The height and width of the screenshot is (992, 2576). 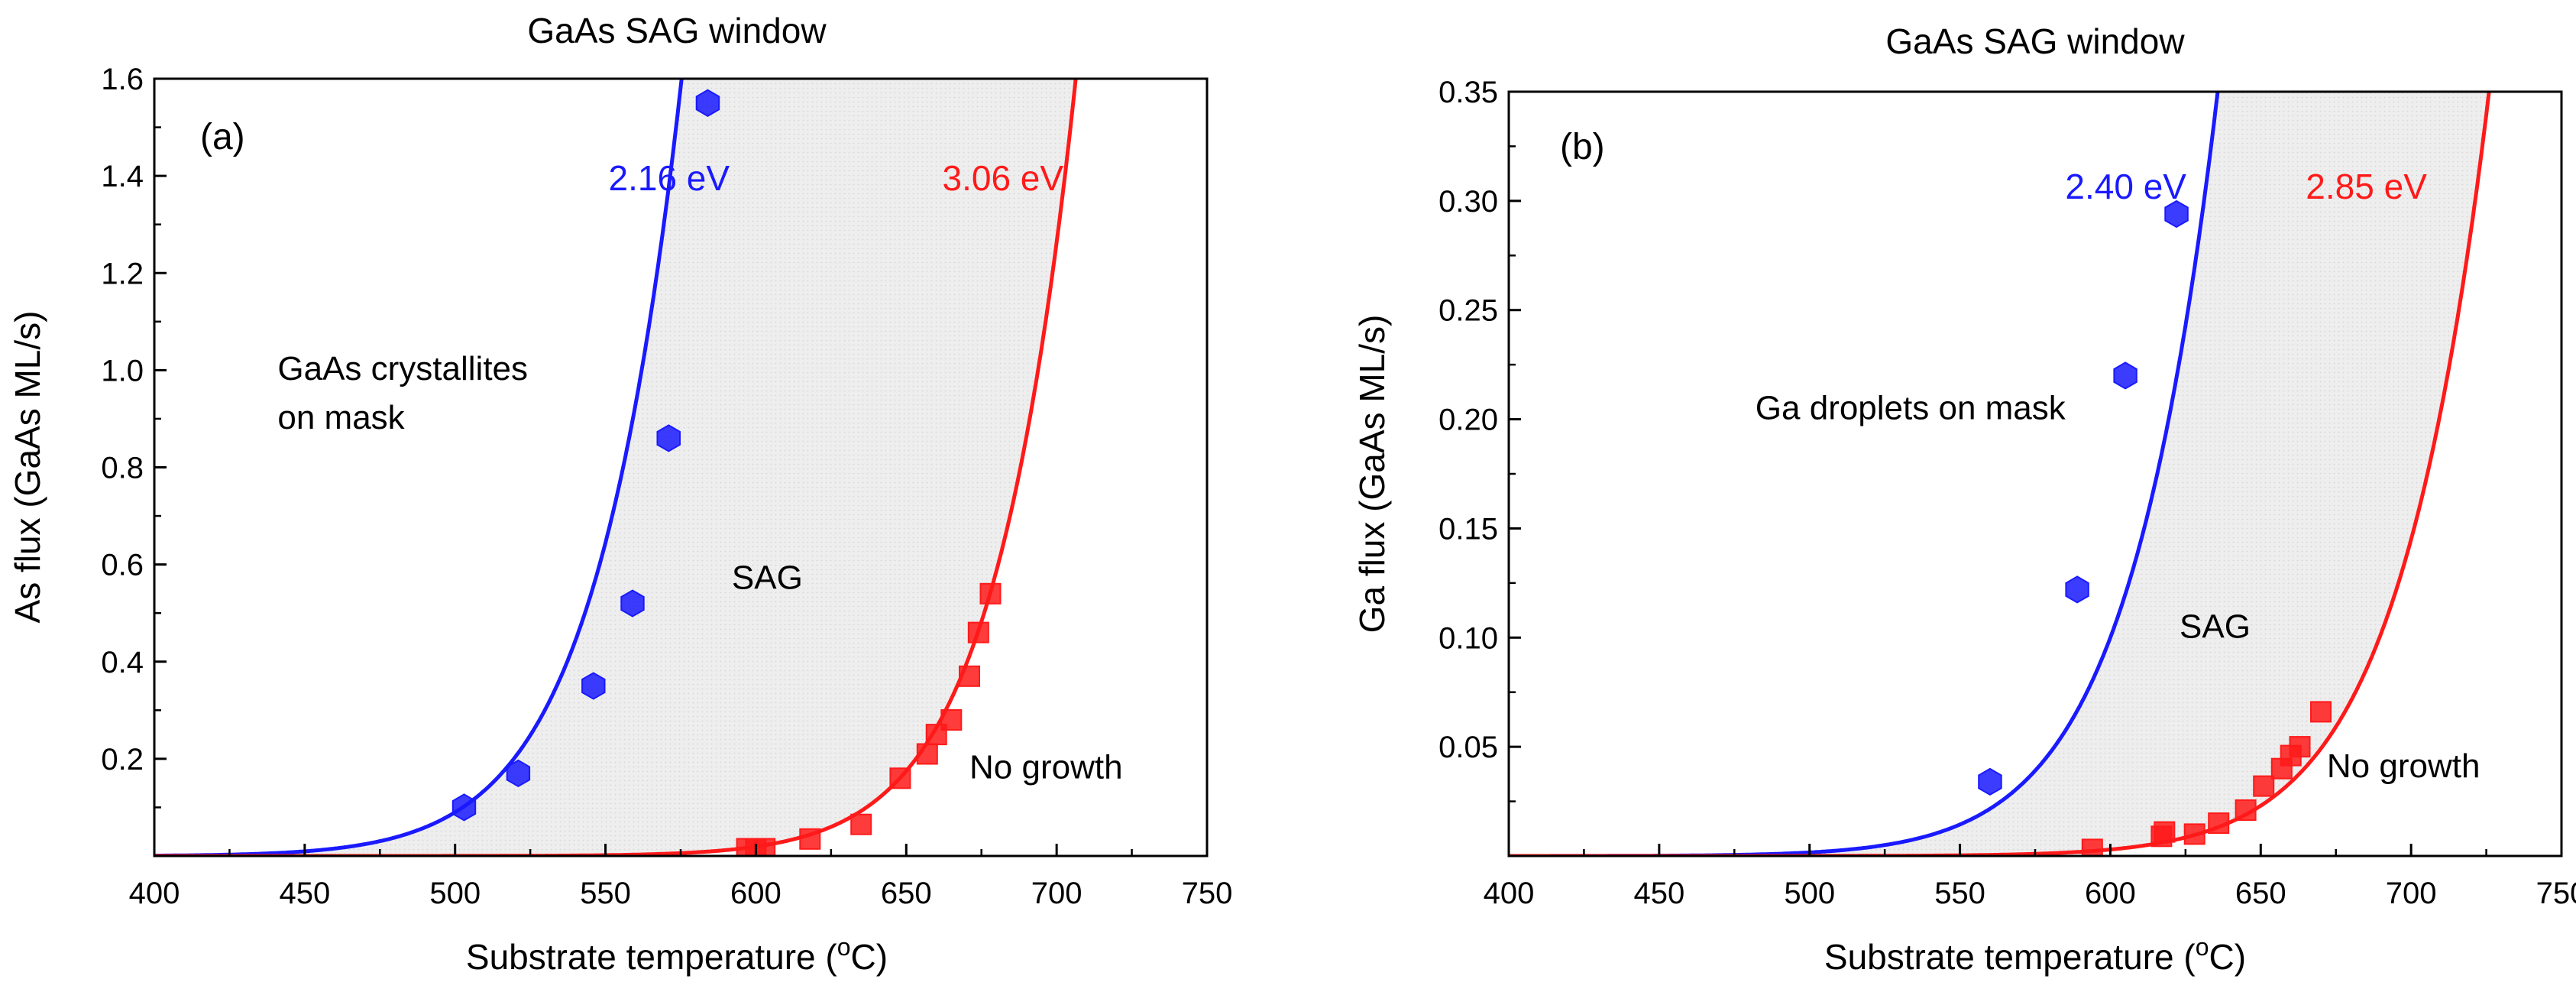 What do you see at coordinates (2125, 186) in the screenshot?
I see `series-label: 2.40 eV` at bounding box center [2125, 186].